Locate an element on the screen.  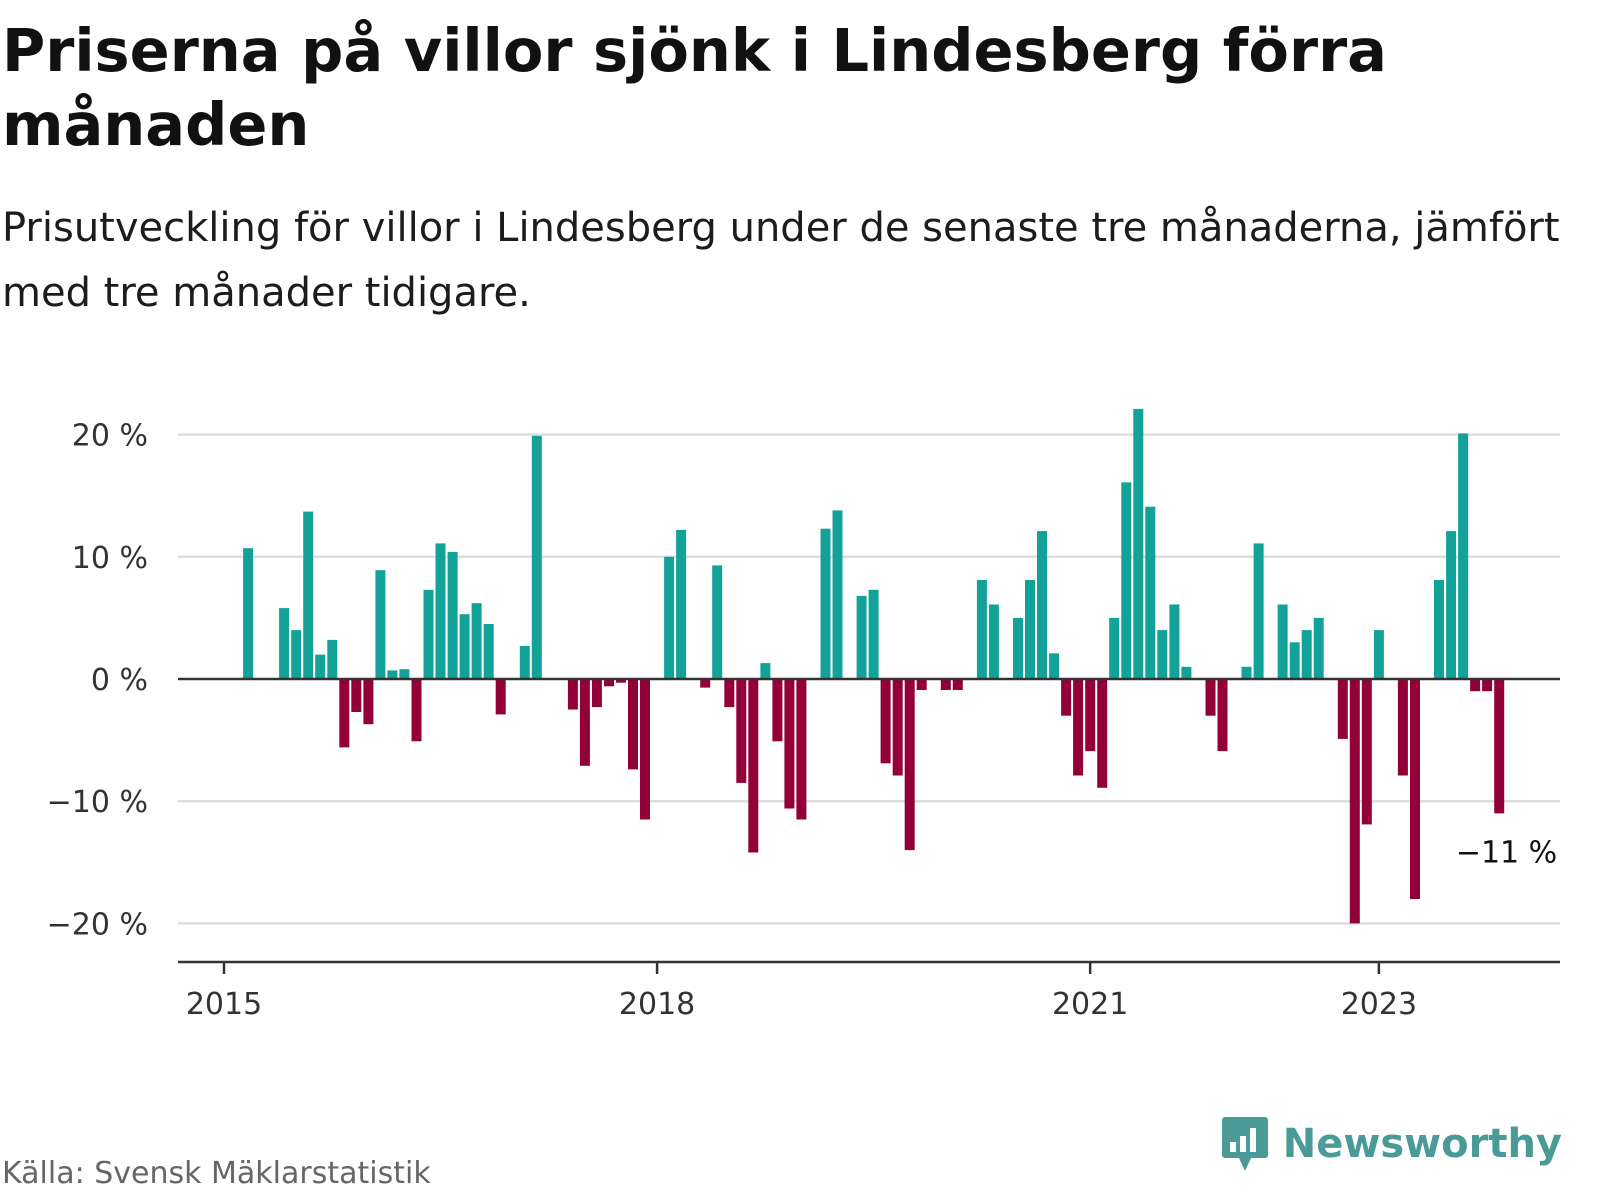
y-tick-label: 20 % is located at coordinates (110, 436).